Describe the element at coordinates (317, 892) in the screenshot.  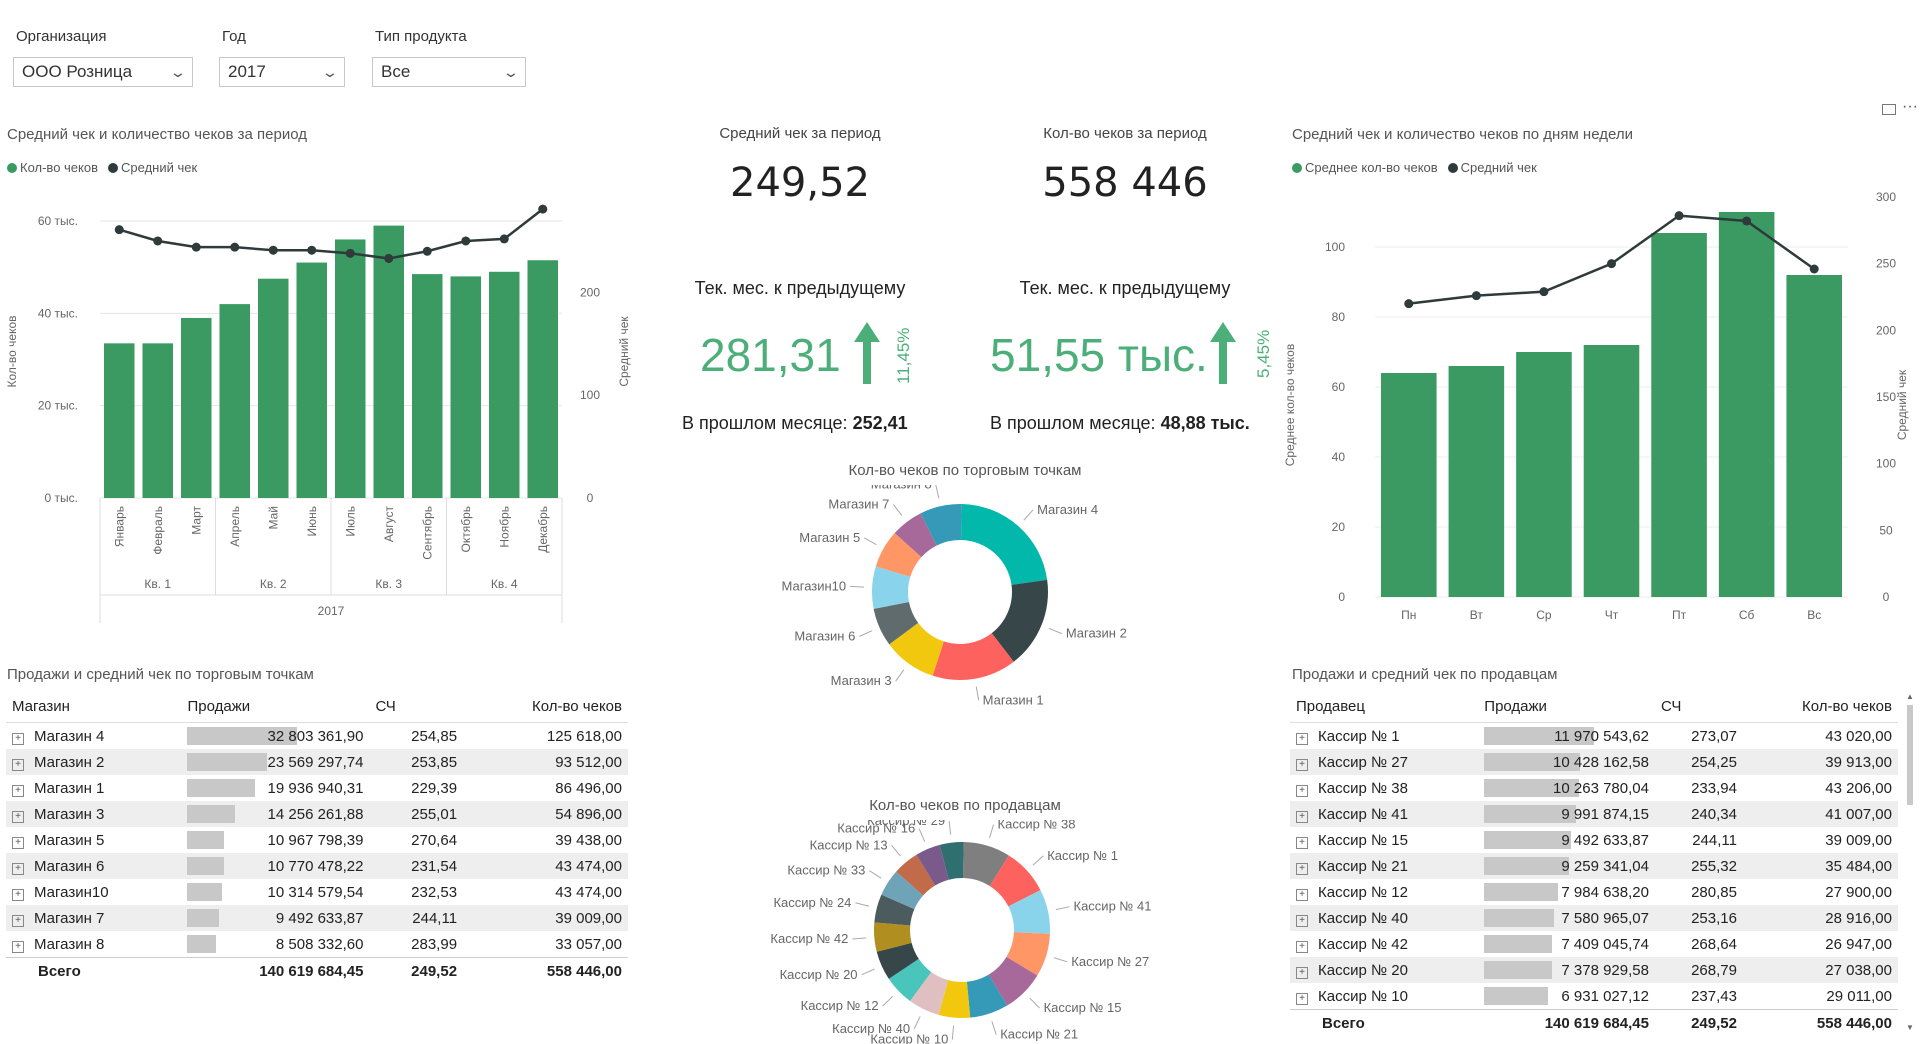
I see `table-row: + Магазин10 10 314 579,54 232,53 43 474,00` at that location.